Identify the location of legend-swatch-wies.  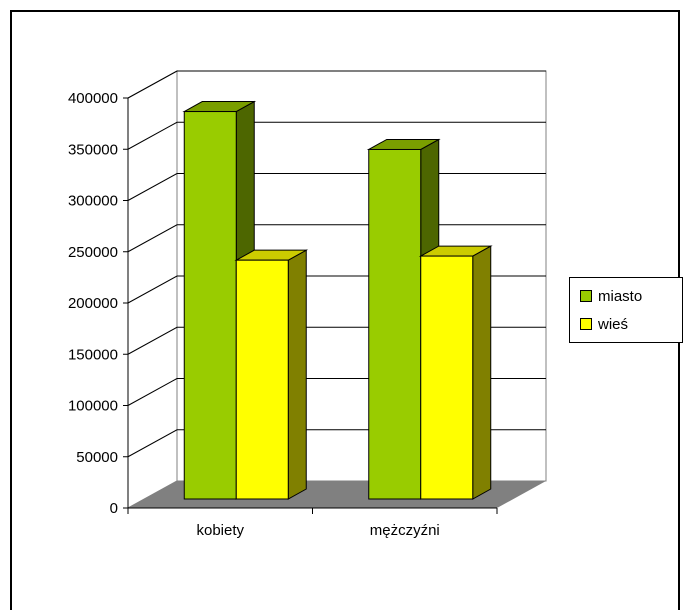
(586, 324).